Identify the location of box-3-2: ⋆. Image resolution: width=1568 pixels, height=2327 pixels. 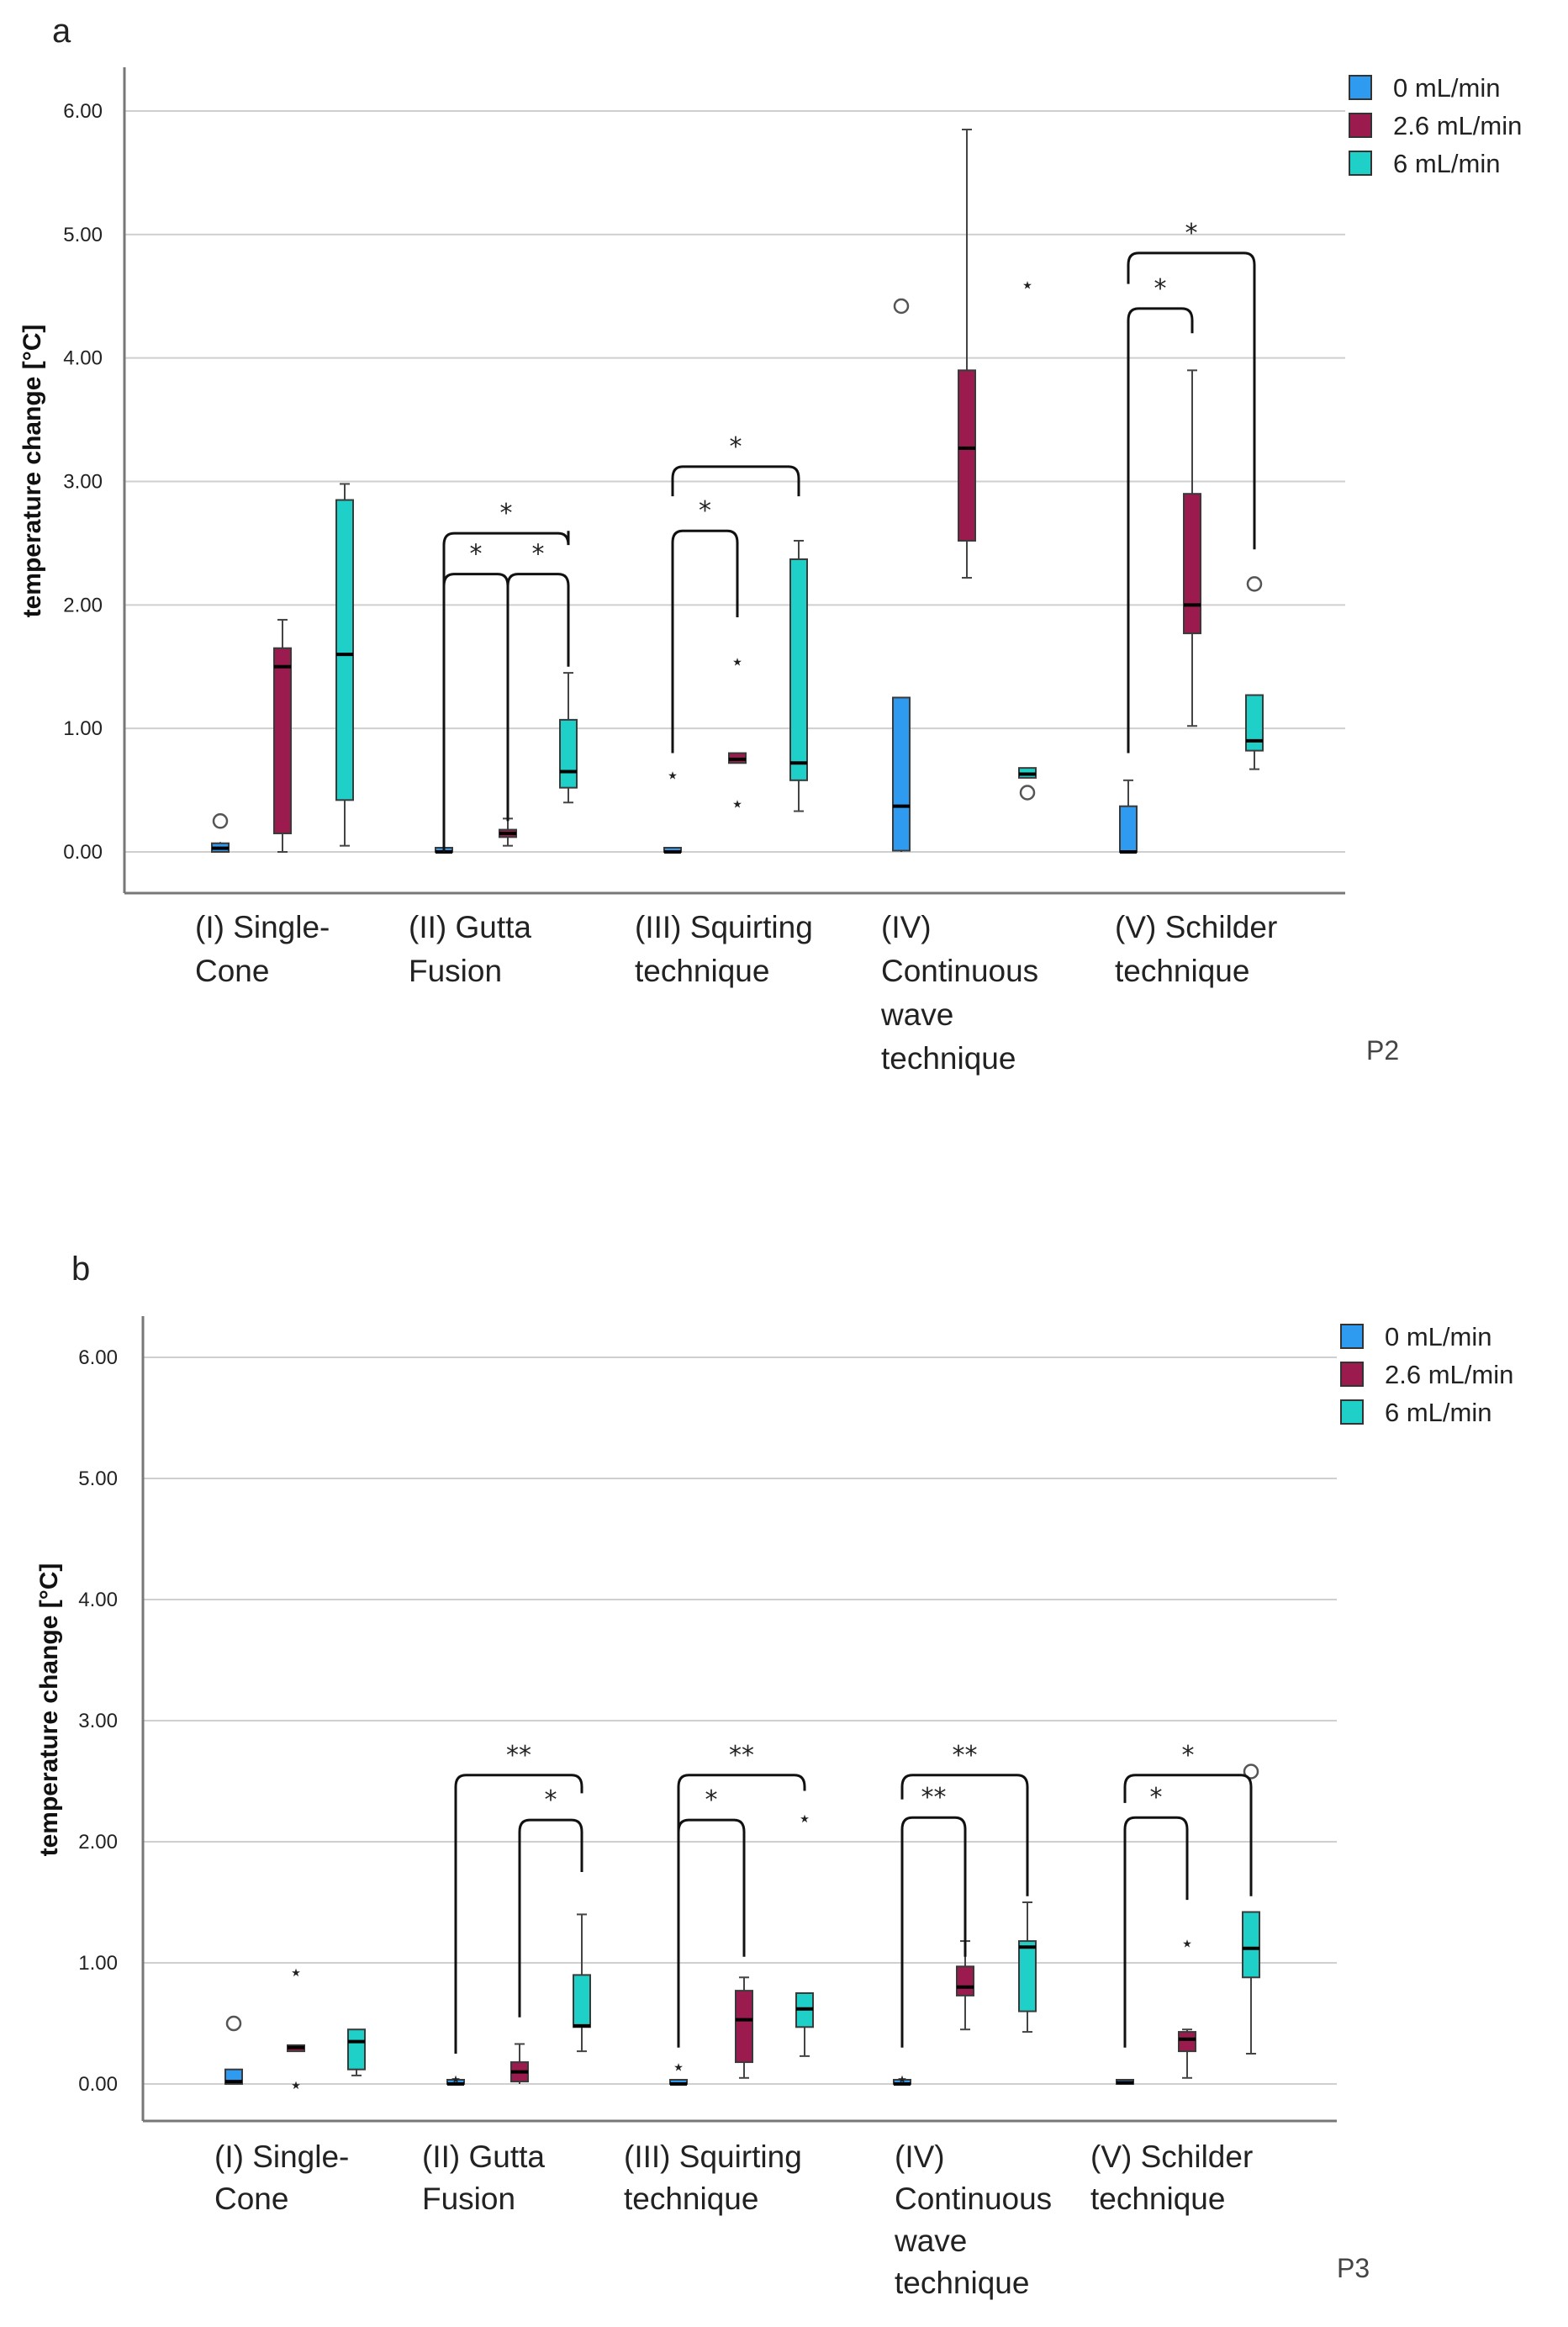
(1027, 537).